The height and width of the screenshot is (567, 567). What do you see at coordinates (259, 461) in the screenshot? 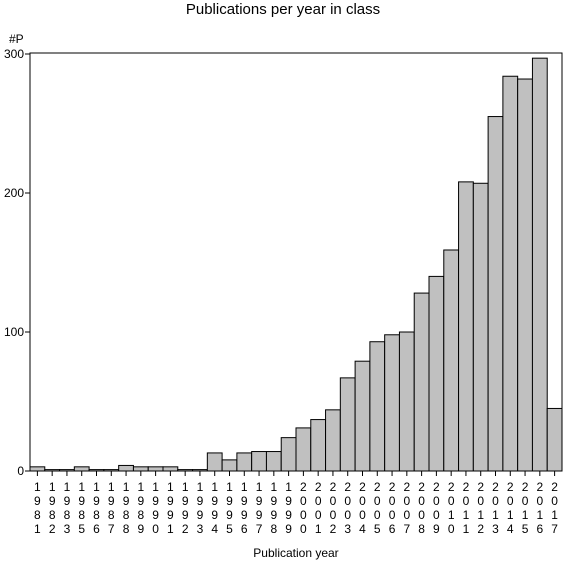
I see `bar-1997` at bounding box center [259, 461].